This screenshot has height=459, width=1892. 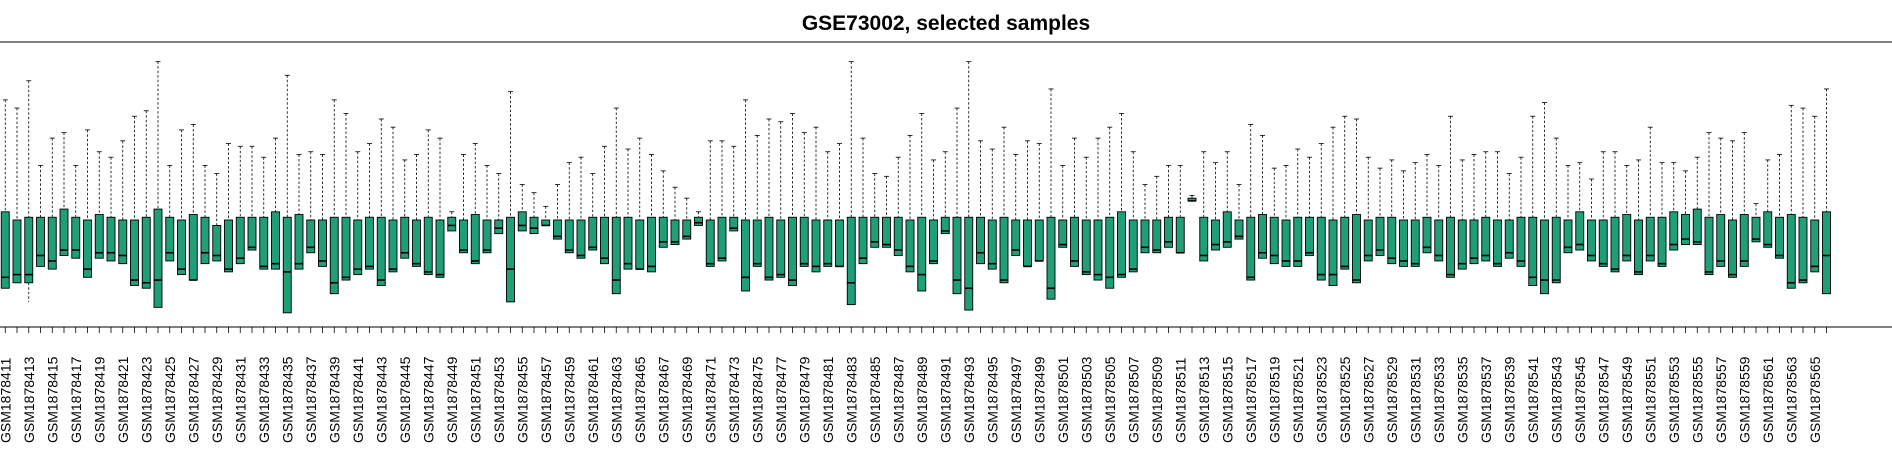 What do you see at coordinates (287, 399) in the screenshot?
I see `x-tick-label: GSM1878435` at bounding box center [287, 399].